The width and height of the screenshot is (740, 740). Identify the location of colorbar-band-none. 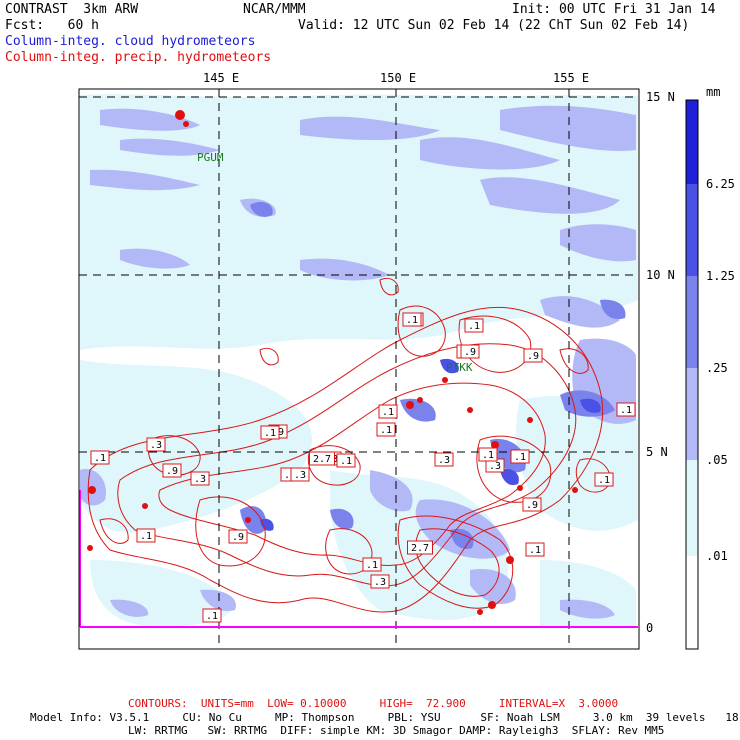
(692, 602).